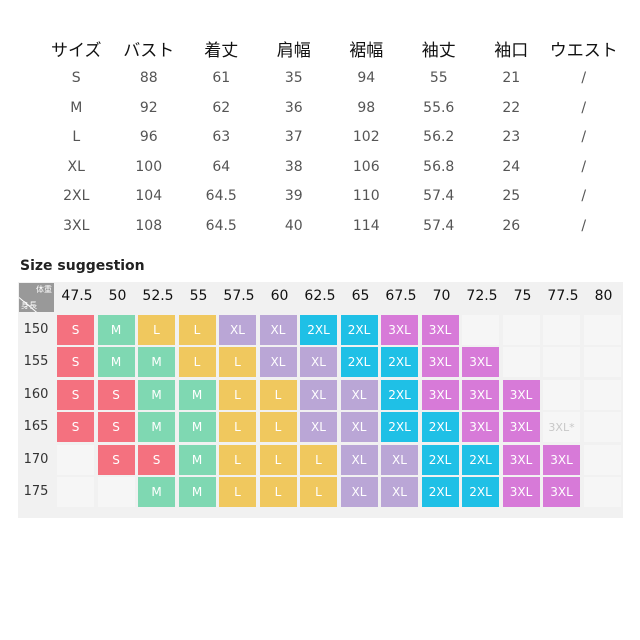 The width and height of the screenshot is (640, 640). Describe the element at coordinates (330, 138) in the screenshot. I see `spec-row: L 96 63 37 102 56.2 23 /` at that location.